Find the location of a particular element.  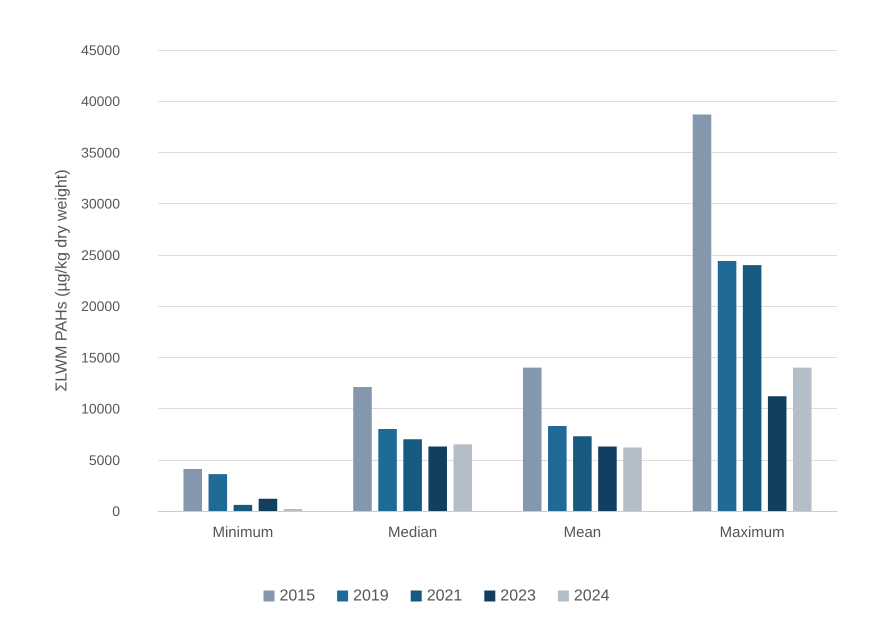

legend-label: 2015 is located at coordinates (298, 596).